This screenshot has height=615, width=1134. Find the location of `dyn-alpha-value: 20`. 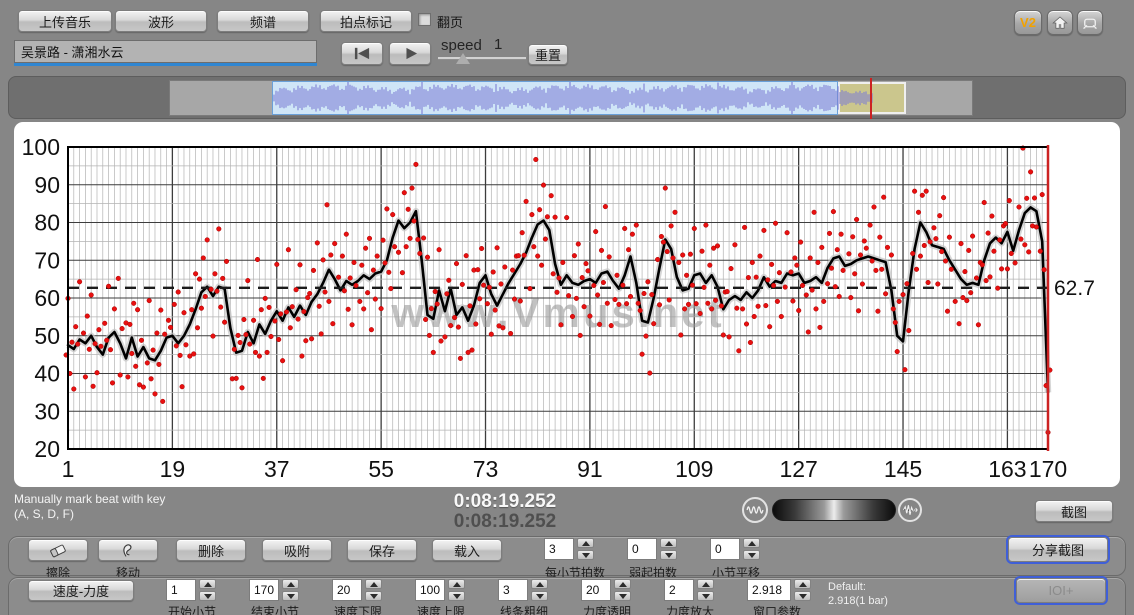

dyn-alpha-value: 20 is located at coordinates (596, 590).